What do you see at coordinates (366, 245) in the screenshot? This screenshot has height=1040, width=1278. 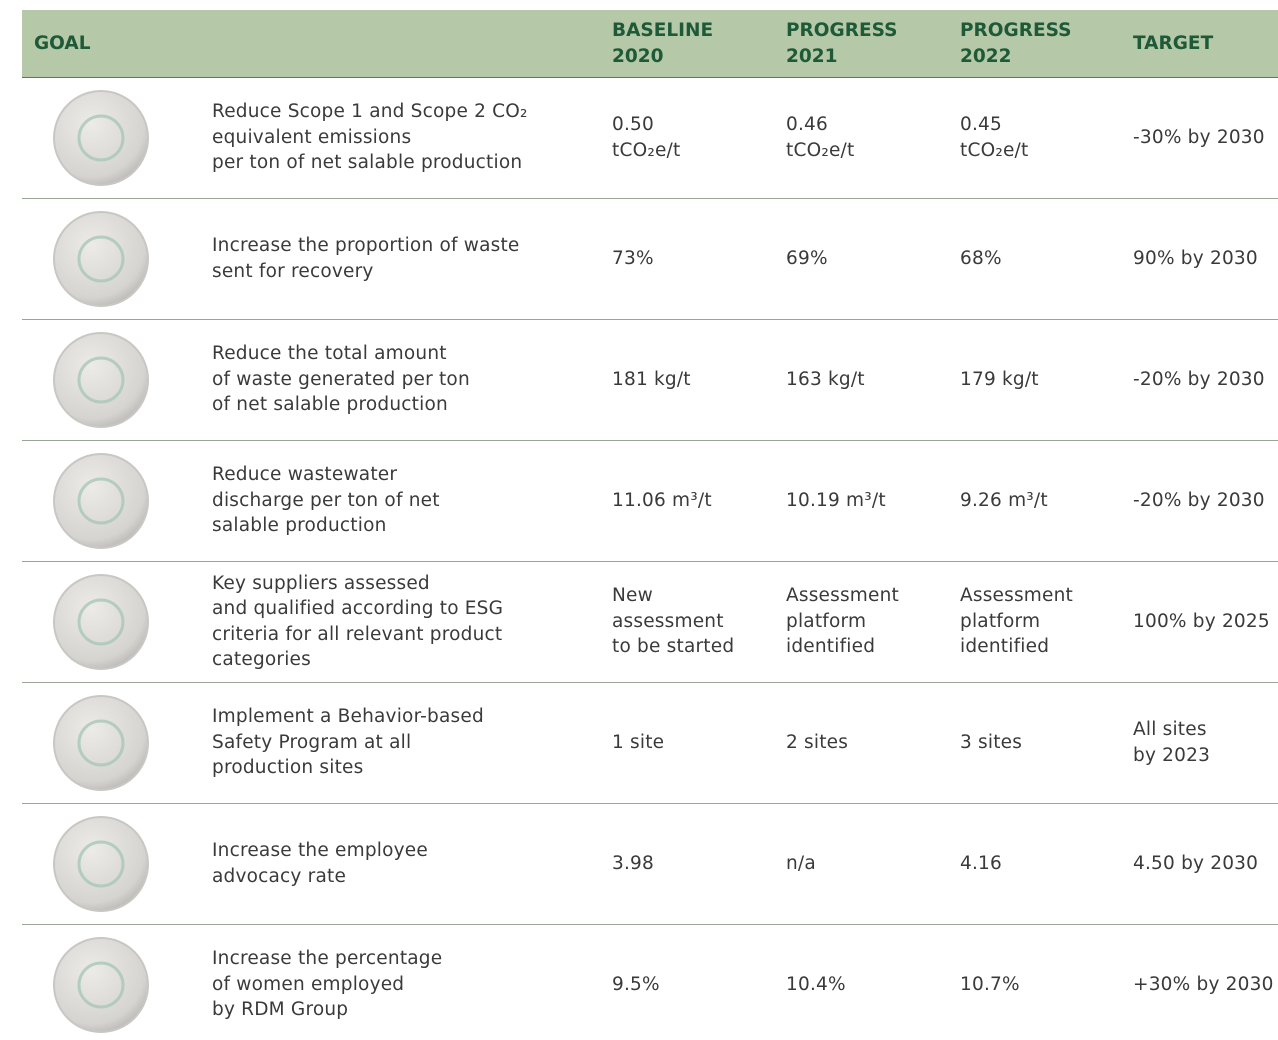 I see `text-line: Increase the proportion of waste` at bounding box center [366, 245].